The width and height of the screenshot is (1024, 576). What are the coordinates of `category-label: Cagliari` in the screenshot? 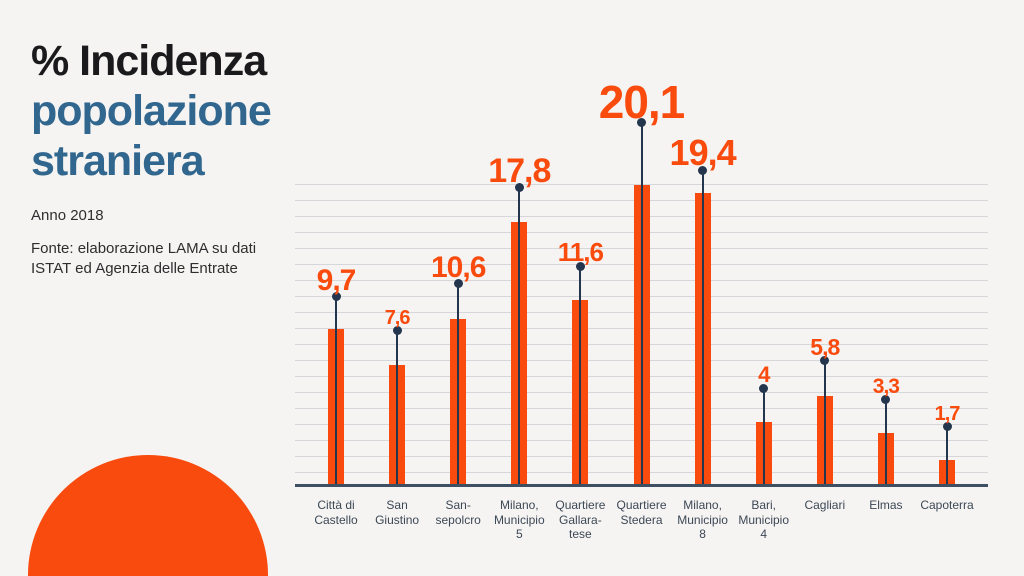 It's located at (825, 505).